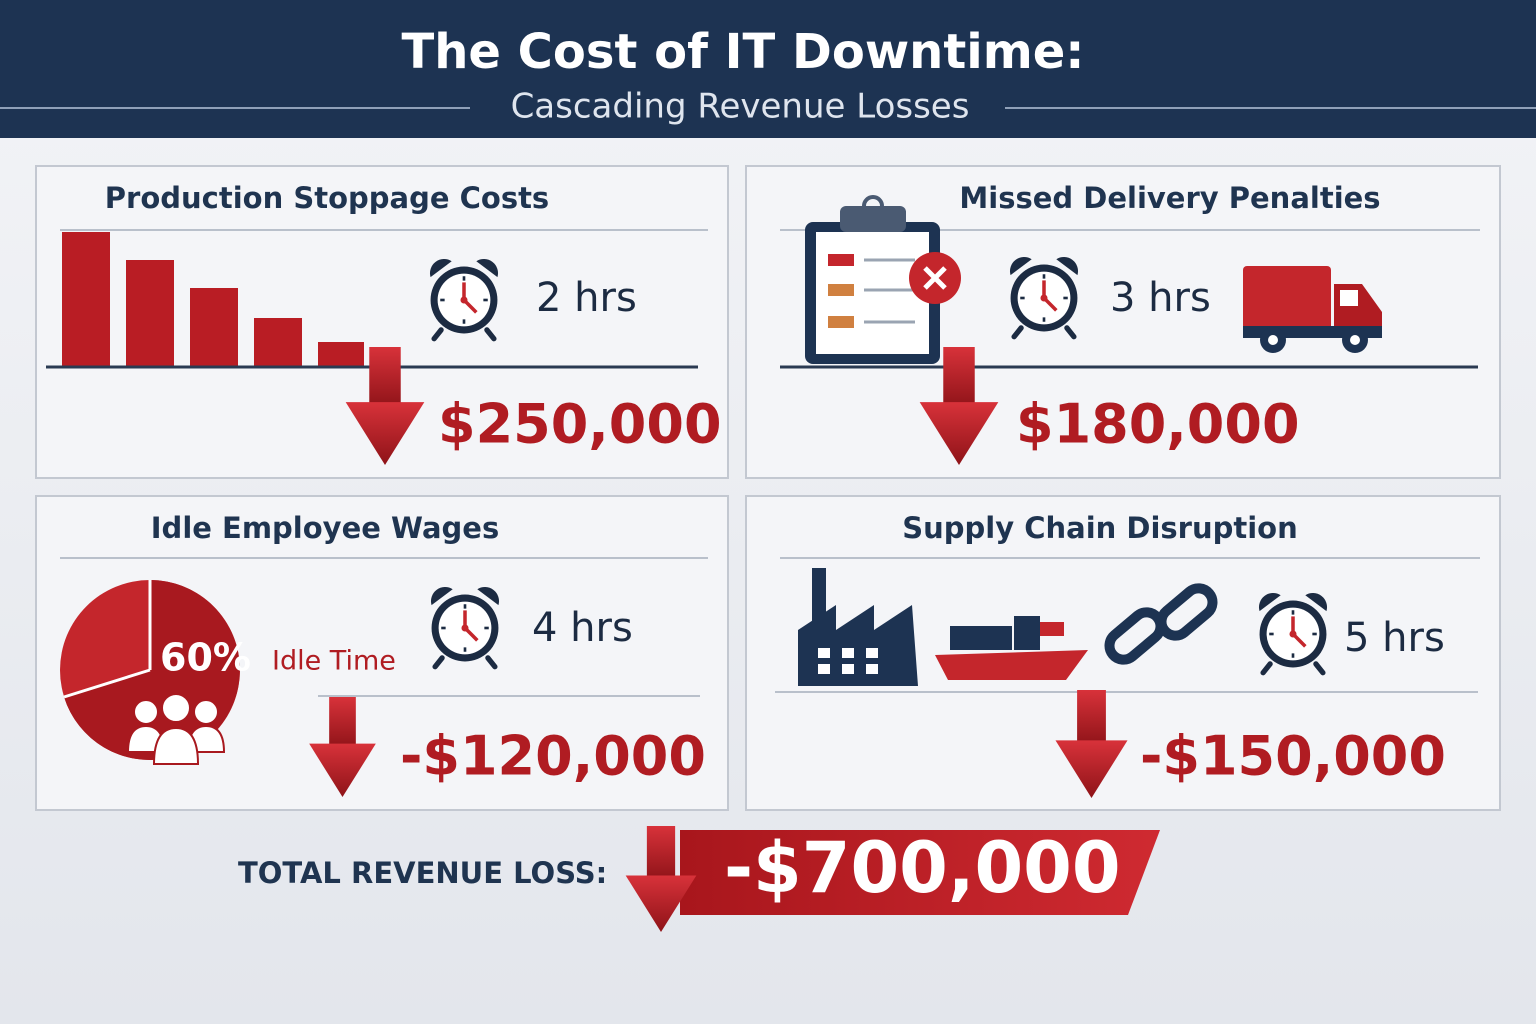 The image size is (1536, 1024). I want to click on factory-icon, so click(858, 627).